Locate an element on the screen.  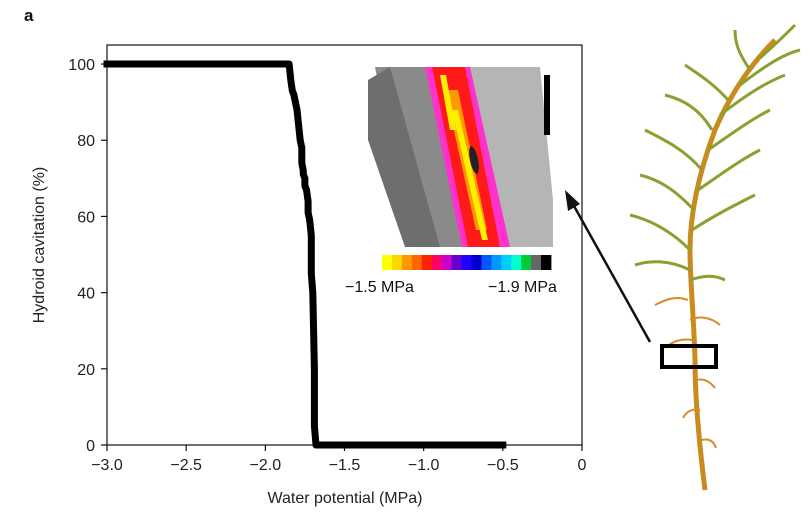
colorbar is located at coordinates (467, 262).